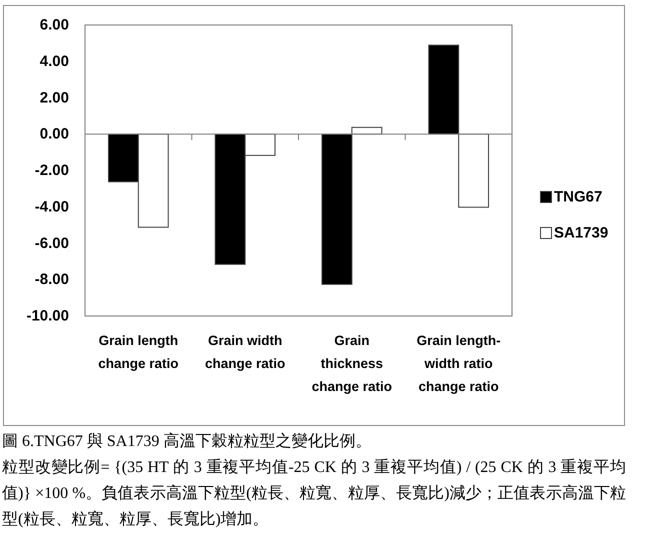 This screenshot has width=649, height=551. What do you see at coordinates (54, 61) in the screenshot?
I see `y-tick-label: 4.00` at bounding box center [54, 61].